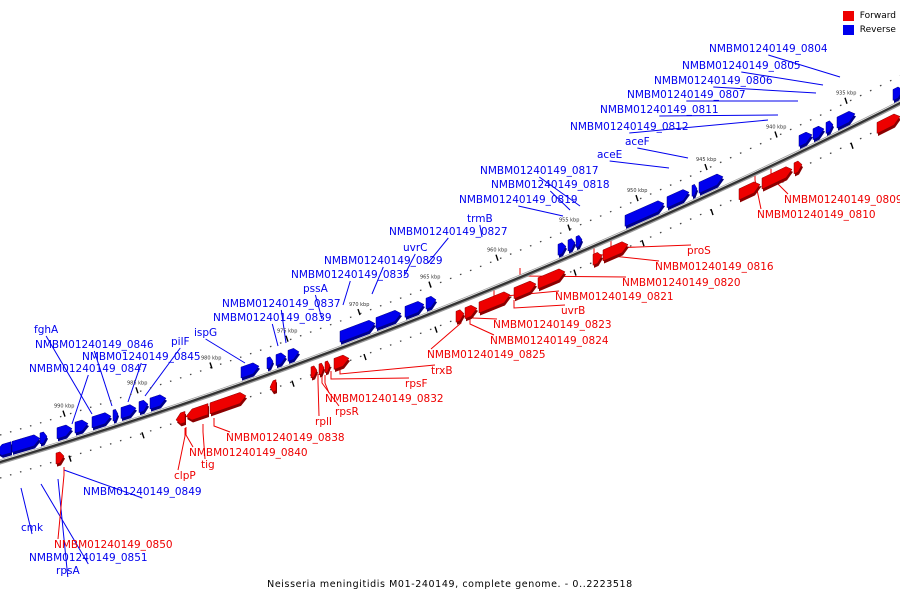 Image resolution: width=900 pixels, height=600 pixels. I want to click on reverse-gene-label: NMBM01240149_0846, so click(94, 345).